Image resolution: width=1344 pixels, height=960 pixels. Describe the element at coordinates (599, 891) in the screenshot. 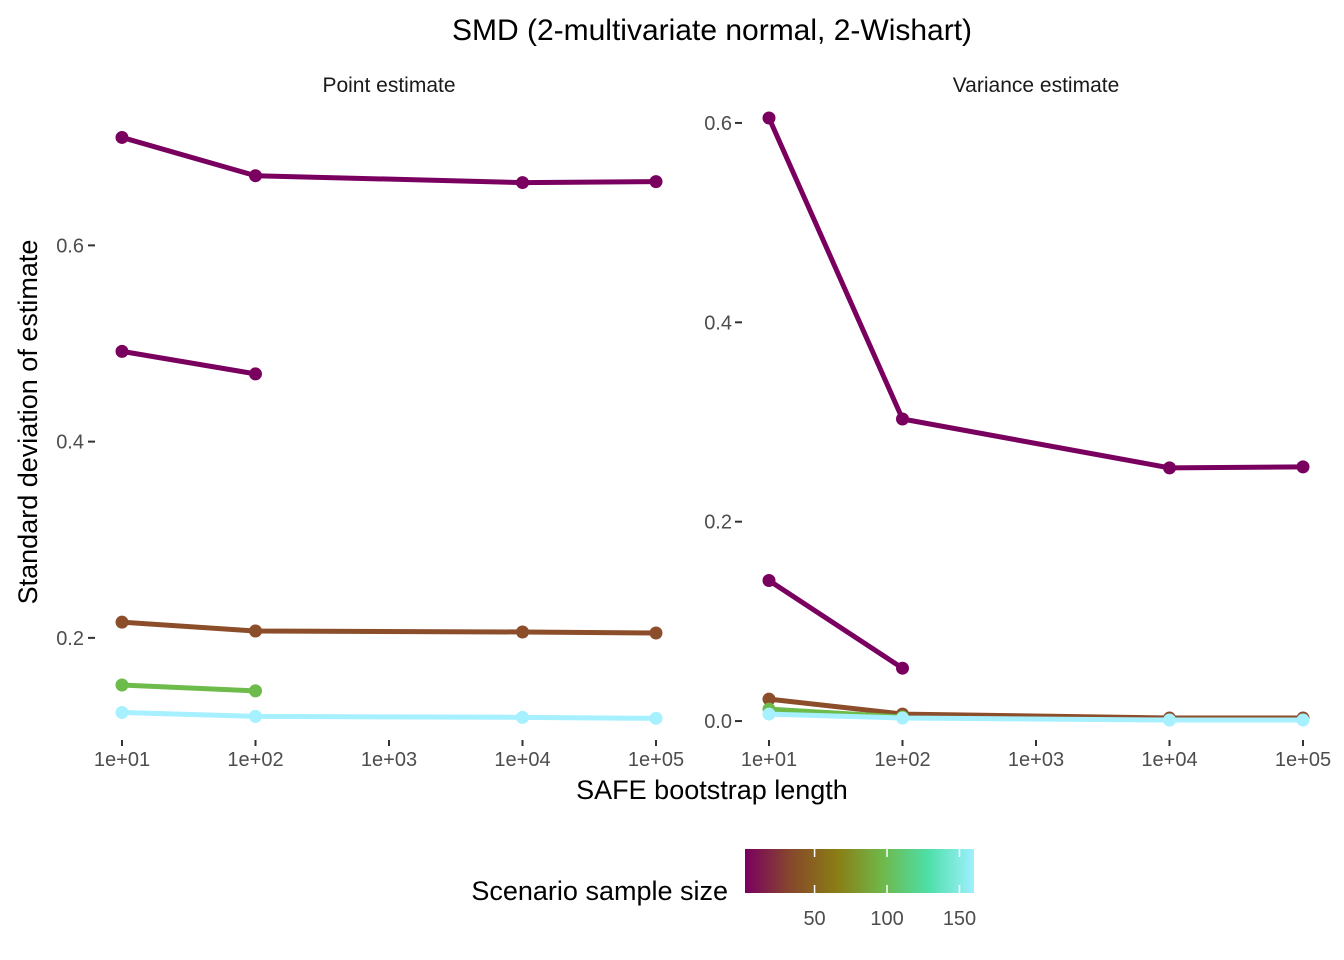

I see `legend-title: Scenario sample size` at that location.